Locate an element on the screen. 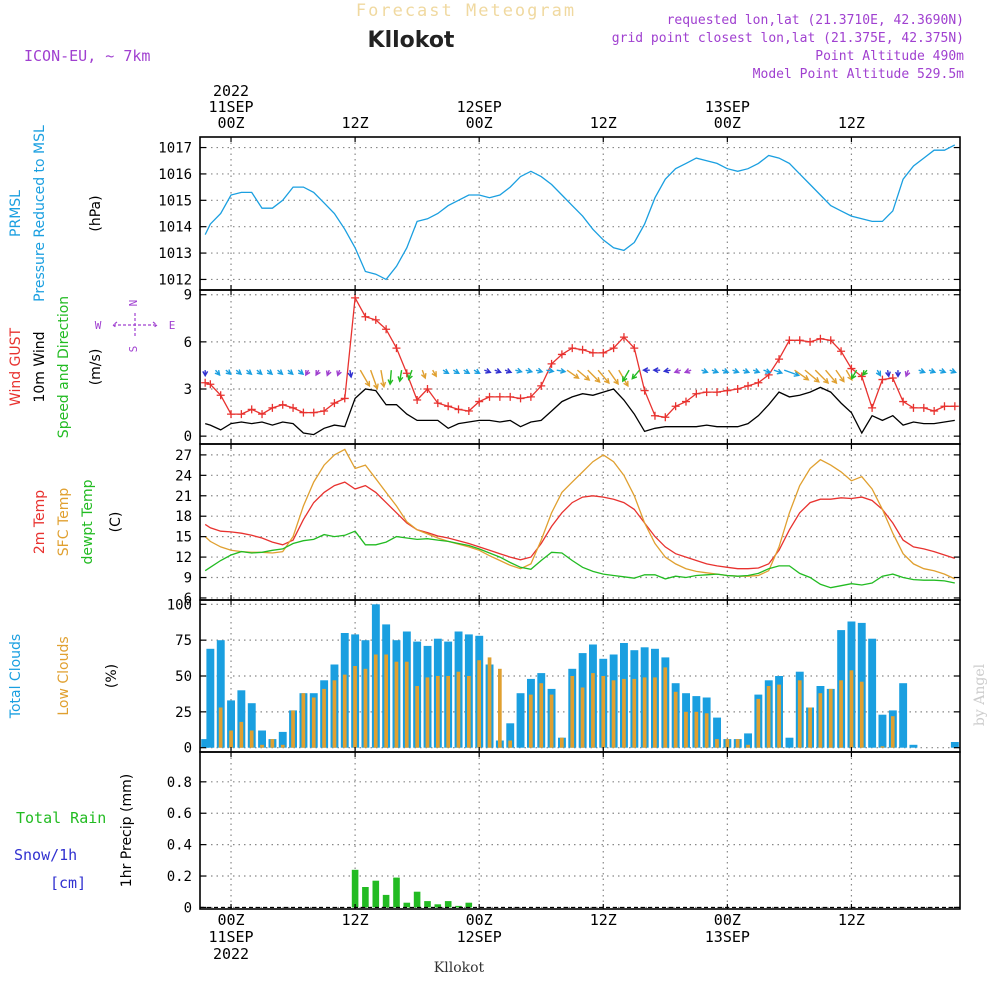 The height and width of the screenshot is (1000, 1000). y-axis-label: PRMSL is located at coordinates (16, 213).